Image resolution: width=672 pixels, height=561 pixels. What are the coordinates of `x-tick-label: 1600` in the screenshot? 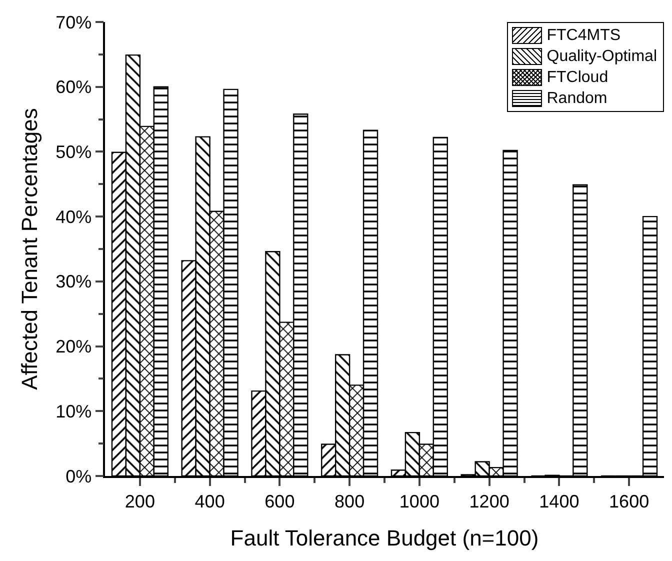 It's located at (629, 501).